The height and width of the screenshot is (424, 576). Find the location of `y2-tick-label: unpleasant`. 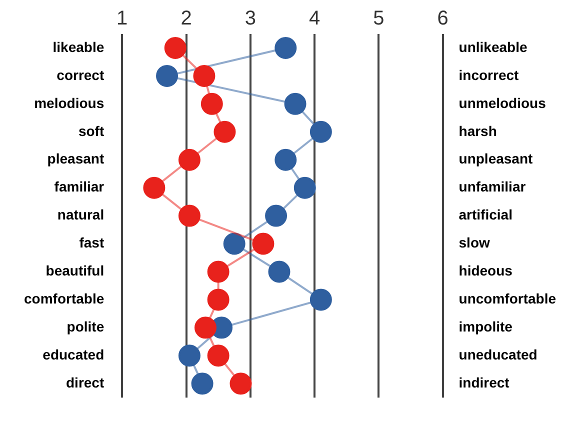

y2-tick-label: unpleasant is located at coordinates (496, 158).